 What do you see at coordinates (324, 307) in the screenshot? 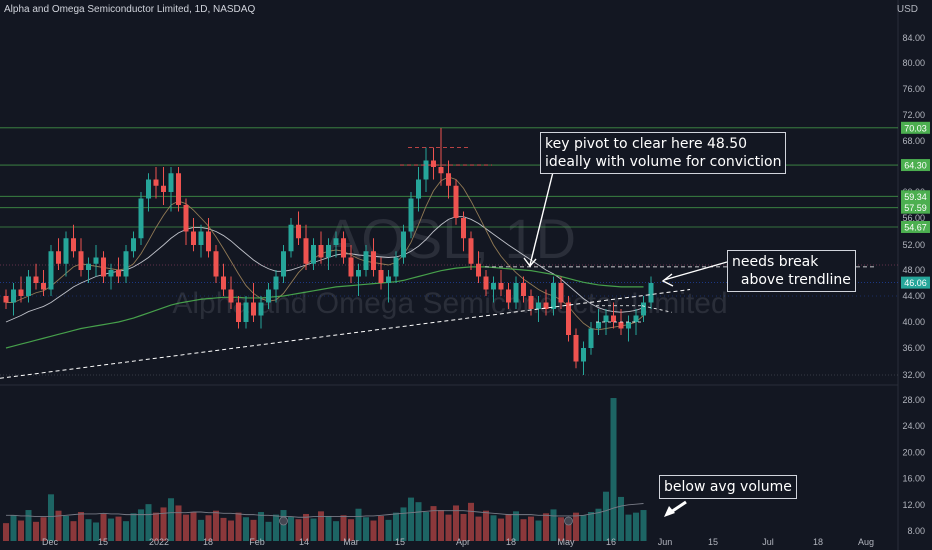
I see `moving-average-line` at bounding box center [324, 307].